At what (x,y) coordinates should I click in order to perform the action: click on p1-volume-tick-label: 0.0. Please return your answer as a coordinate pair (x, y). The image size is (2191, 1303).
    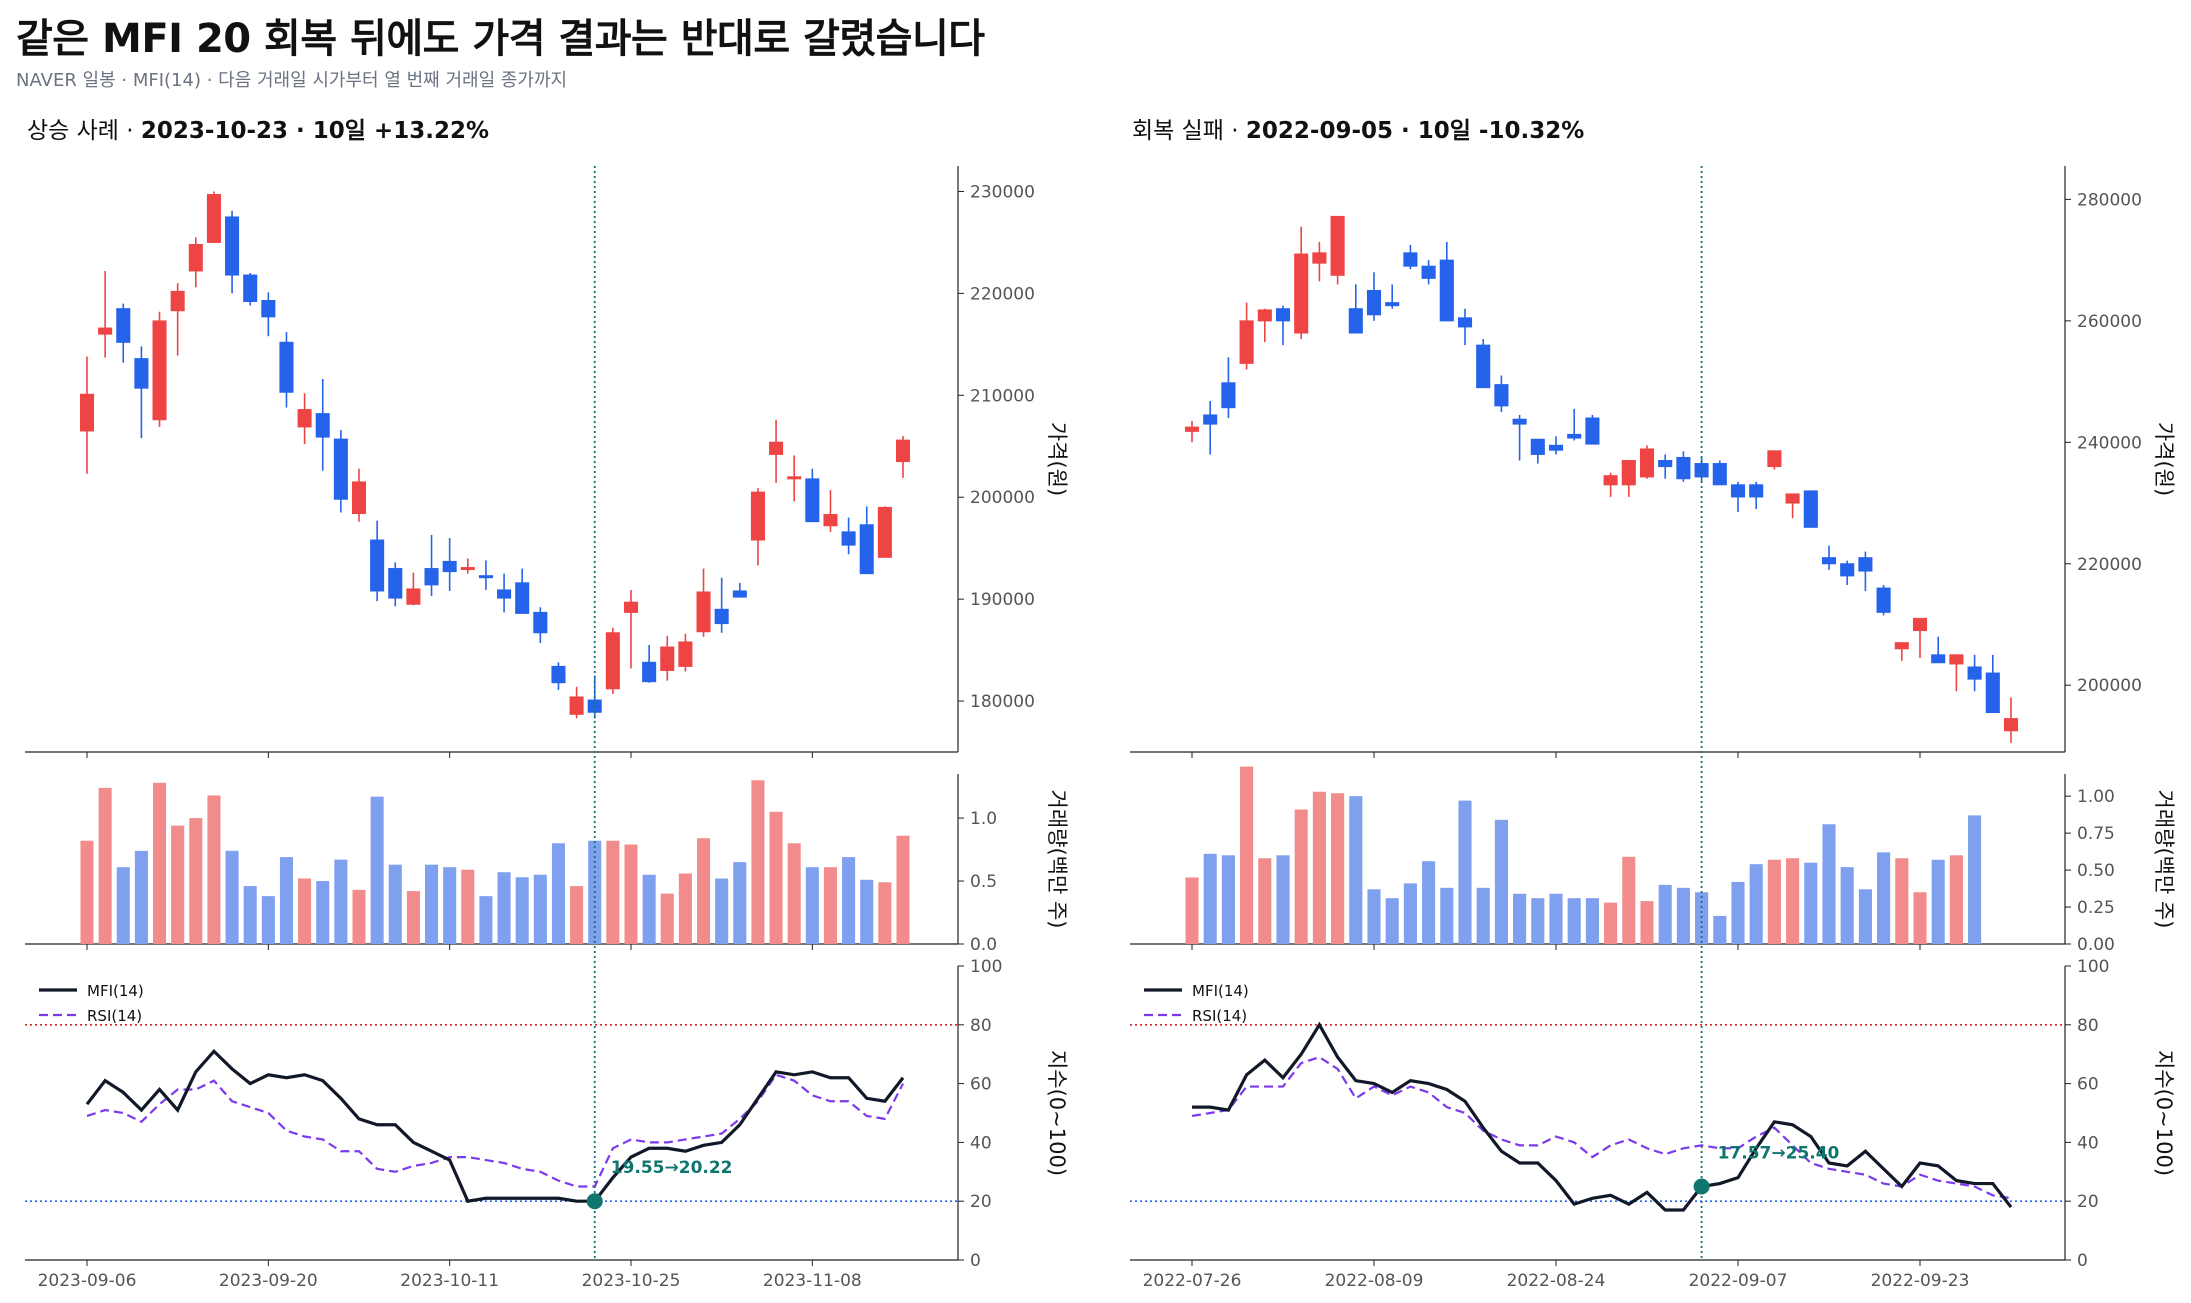
    Looking at the image, I should click on (983, 945).